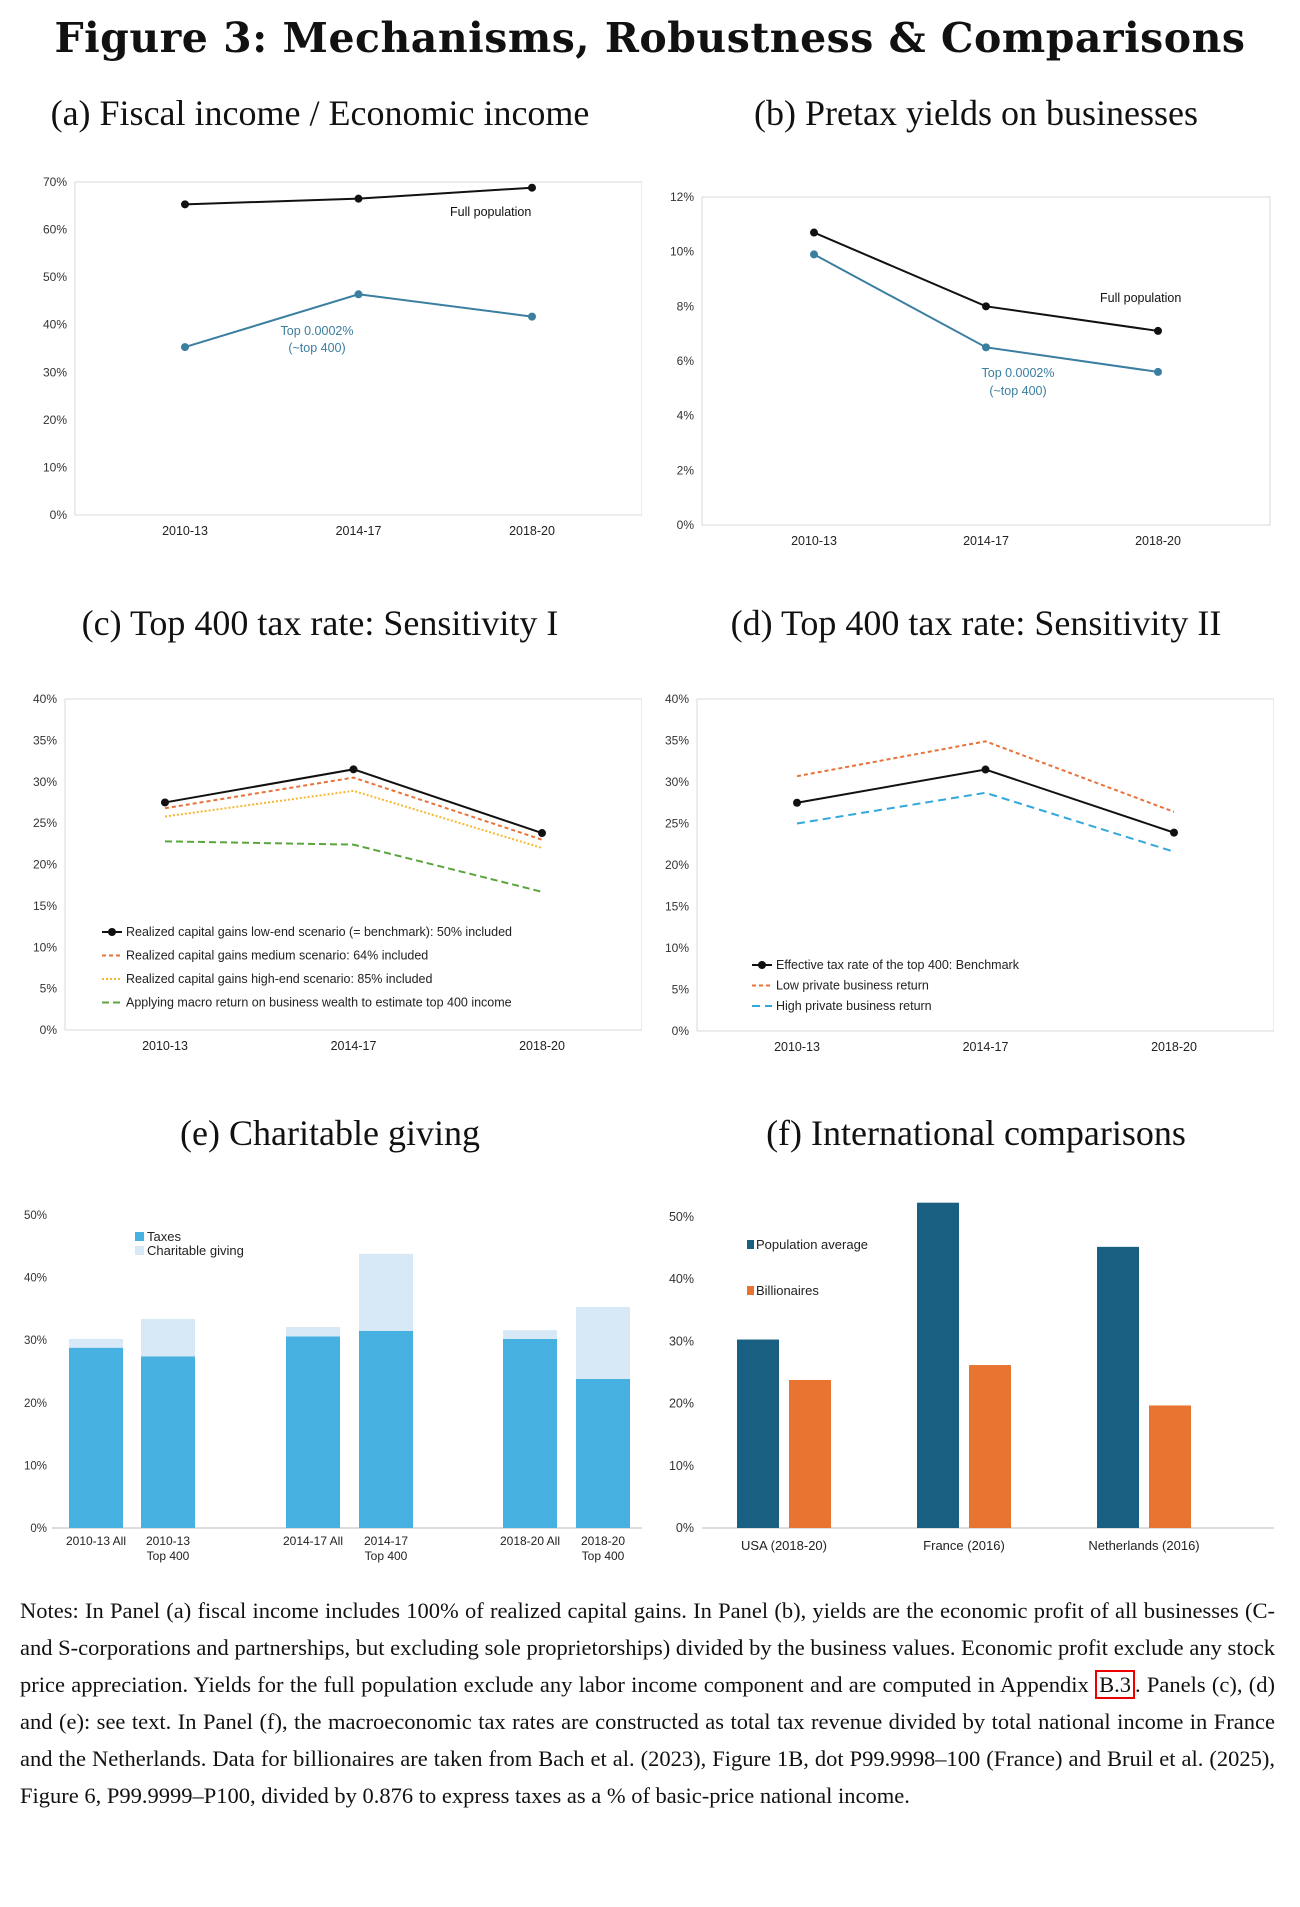 This screenshot has height=1907, width=1300. I want to click on panel2-ytick-label: 35%, so click(45, 740).